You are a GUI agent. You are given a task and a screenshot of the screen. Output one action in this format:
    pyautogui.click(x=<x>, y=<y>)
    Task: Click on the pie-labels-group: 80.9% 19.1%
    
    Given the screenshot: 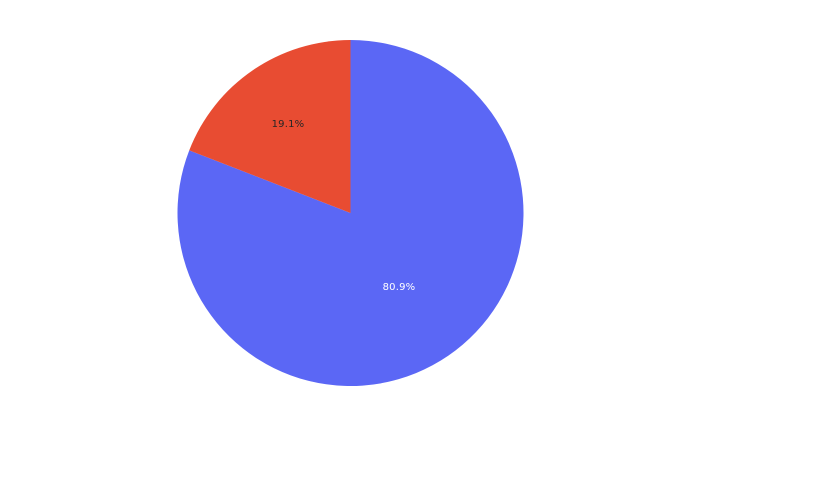 What is the action you would take?
    pyautogui.click(x=344, y=206)
    